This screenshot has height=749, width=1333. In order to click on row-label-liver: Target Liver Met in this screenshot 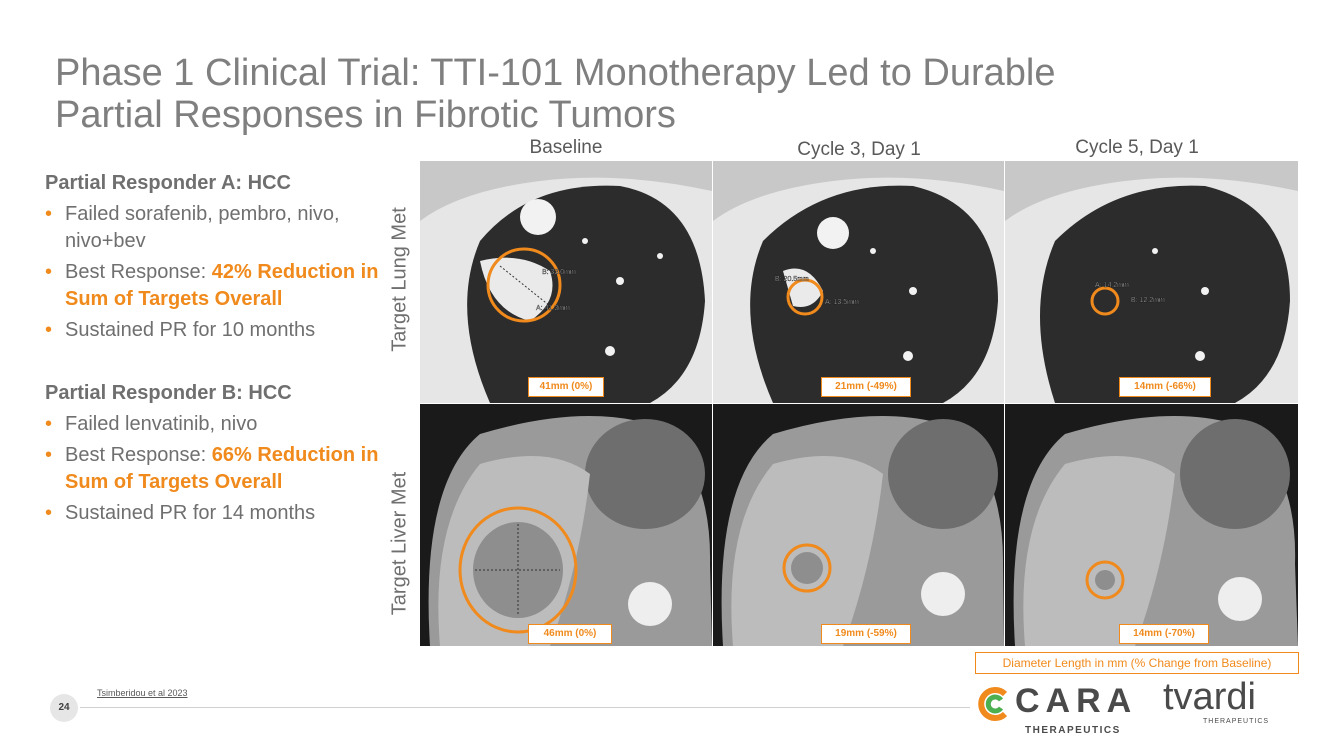, I will do `click(399, 543)`.